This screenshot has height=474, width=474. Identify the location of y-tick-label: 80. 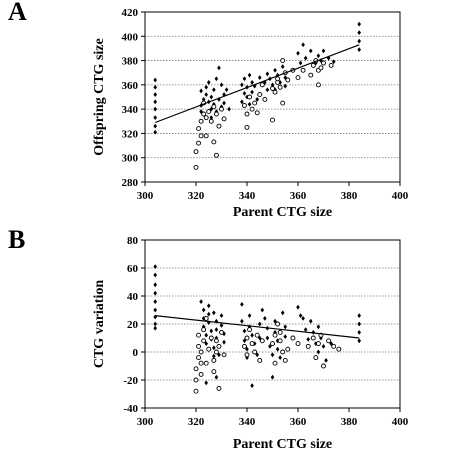
(133, 241).